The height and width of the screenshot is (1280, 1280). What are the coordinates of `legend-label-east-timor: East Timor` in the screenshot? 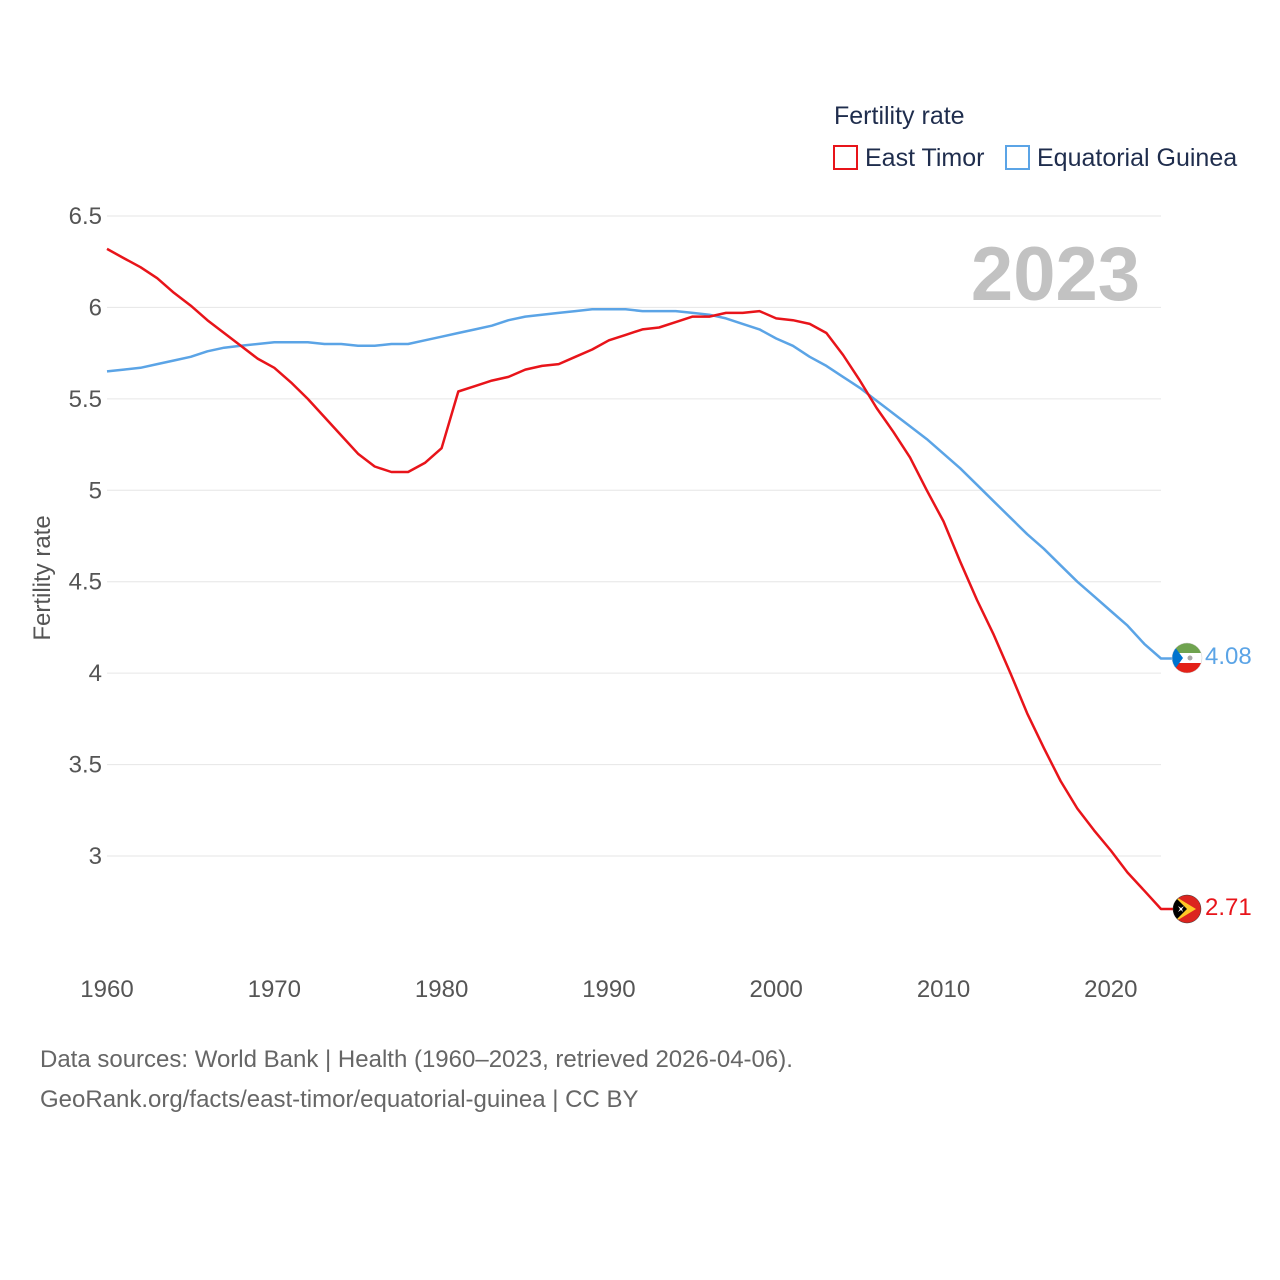 It's located at (924, 158).